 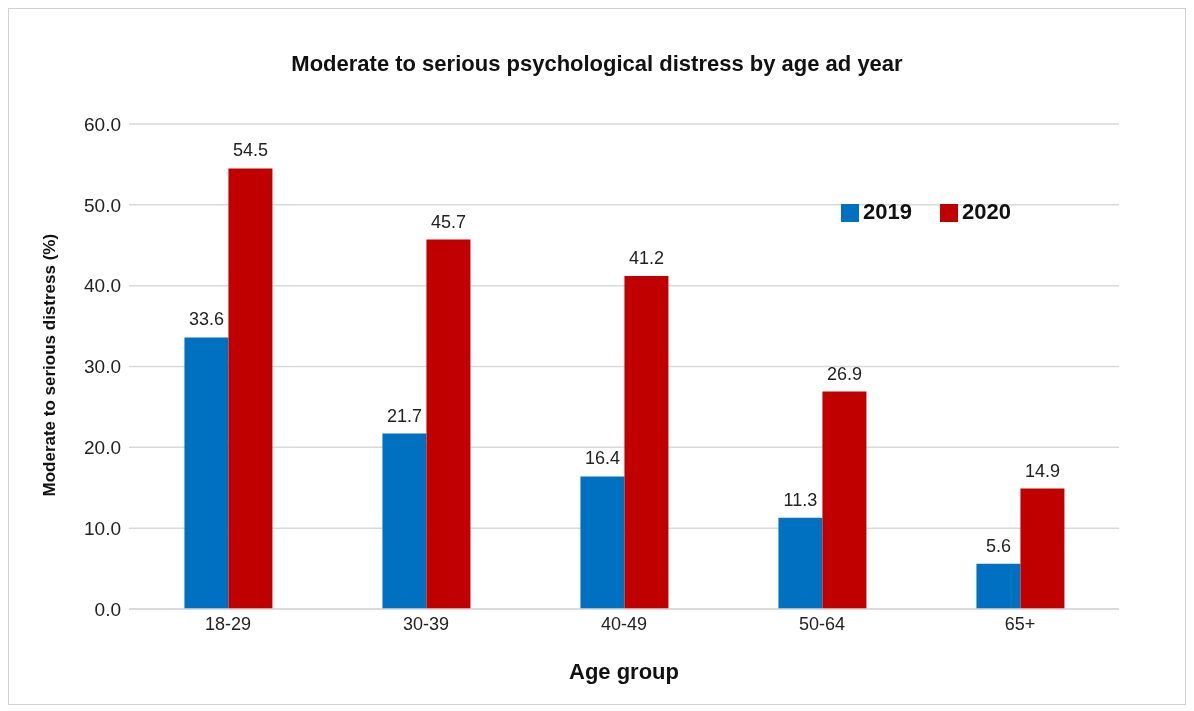 I want to click on data-label: 41.2, so click(x=646, y=257).